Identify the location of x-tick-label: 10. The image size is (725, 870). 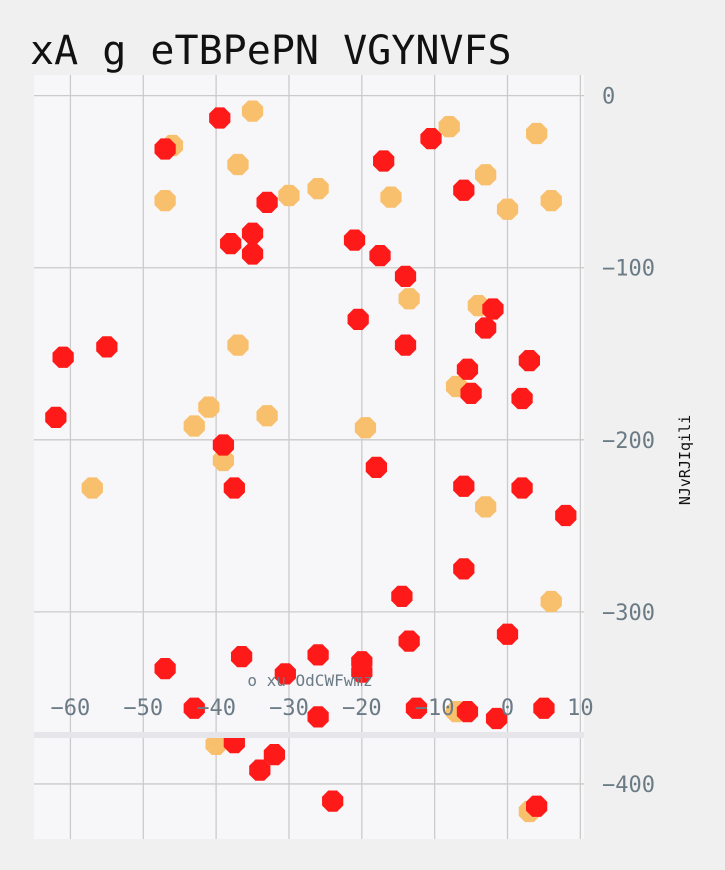
(580, 708).